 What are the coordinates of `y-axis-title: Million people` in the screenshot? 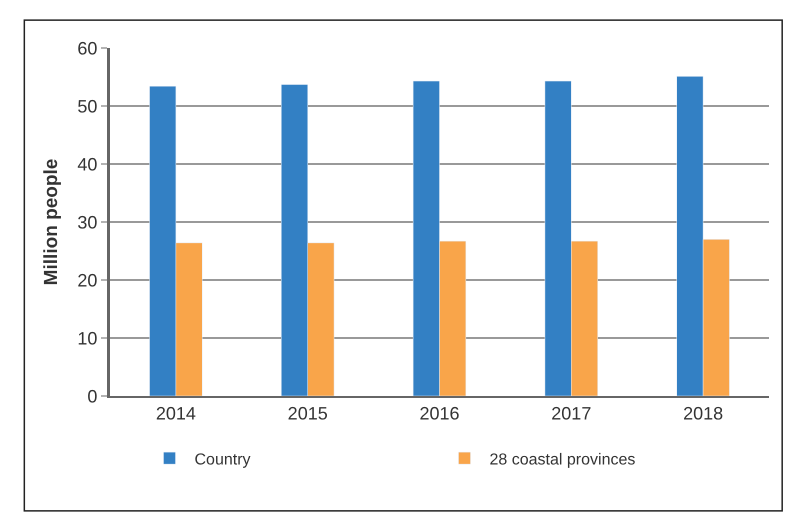 It's located at (51, 222).